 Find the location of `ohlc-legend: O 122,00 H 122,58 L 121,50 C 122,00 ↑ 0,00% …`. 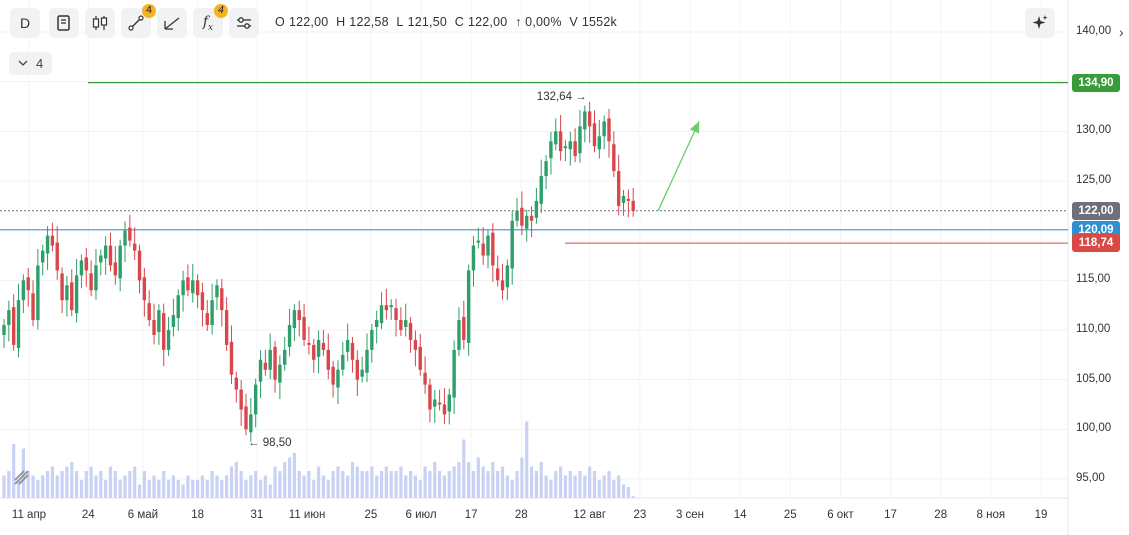

ohlc-legend: O 122,00 H 122,58 L 121,50 C 122,00 ↑ 0,00% … is located at coordinates (448, 22).